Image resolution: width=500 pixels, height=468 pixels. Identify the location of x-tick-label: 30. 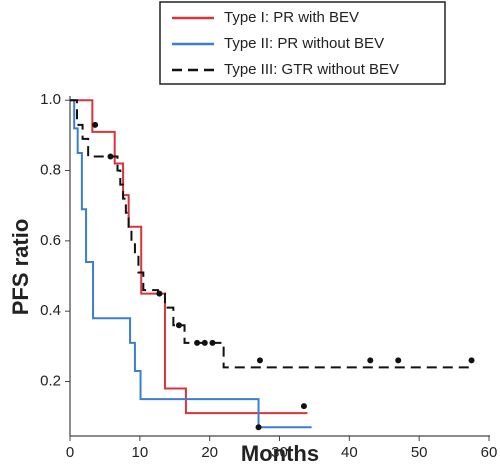
(279, 452).